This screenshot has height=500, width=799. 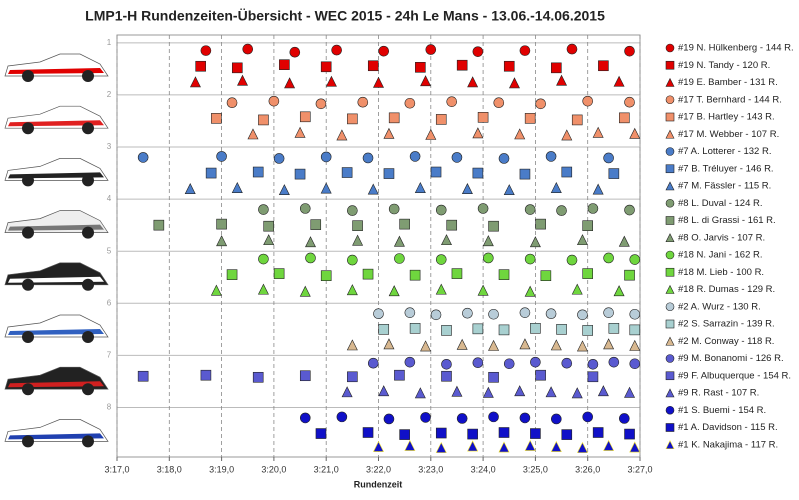 I want to click on legend-label: #17 B. Hartley - 143 R., so click(x=726, y=117).